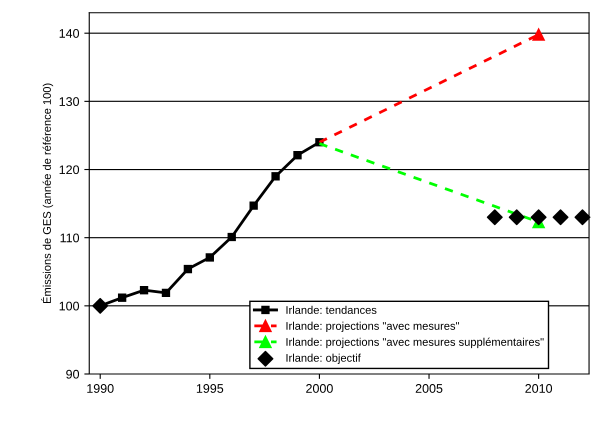  I want to click on y-tick-label: 130, so click(70, 101).